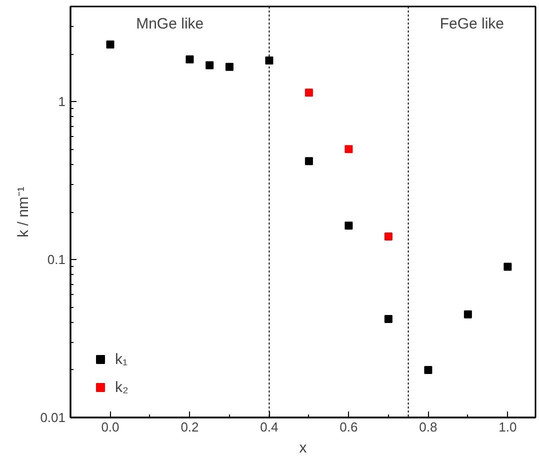  What do you see at coordinates (122, 387) in the screenshot?
I see `legend-label: k₂` at bounding box center [122, 387].